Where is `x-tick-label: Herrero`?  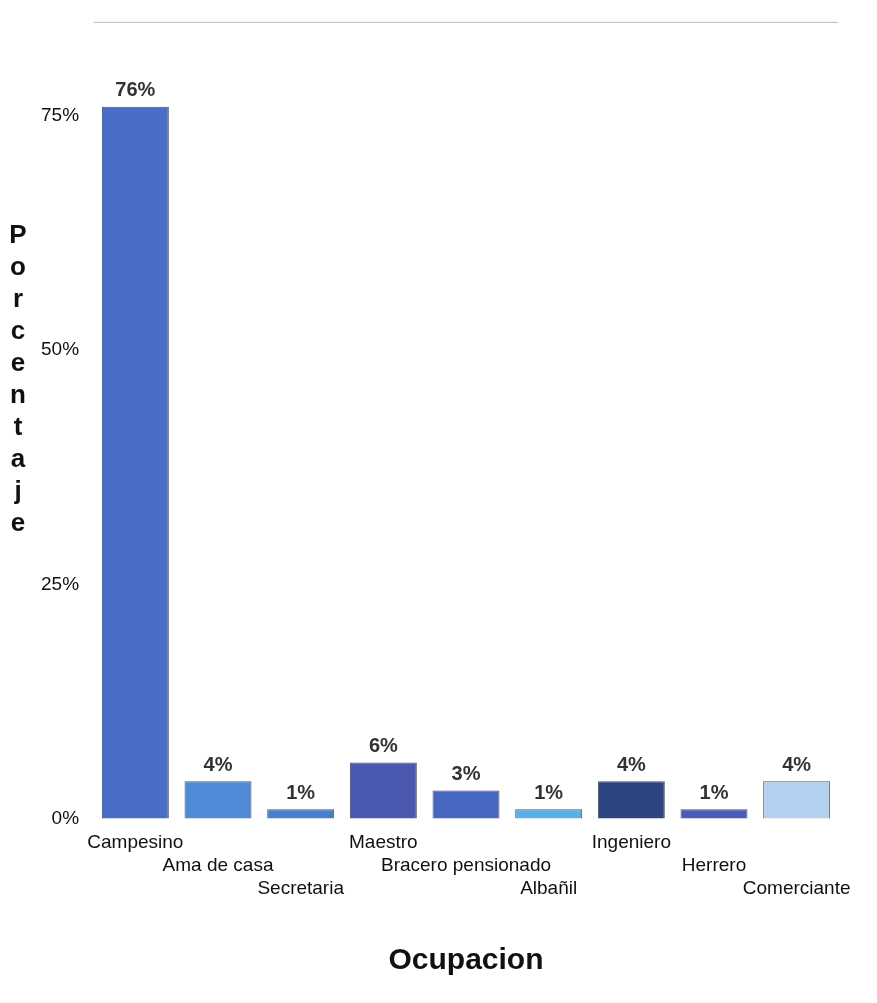
x-tick-label: Herrero is located at coordinates (714, 865).